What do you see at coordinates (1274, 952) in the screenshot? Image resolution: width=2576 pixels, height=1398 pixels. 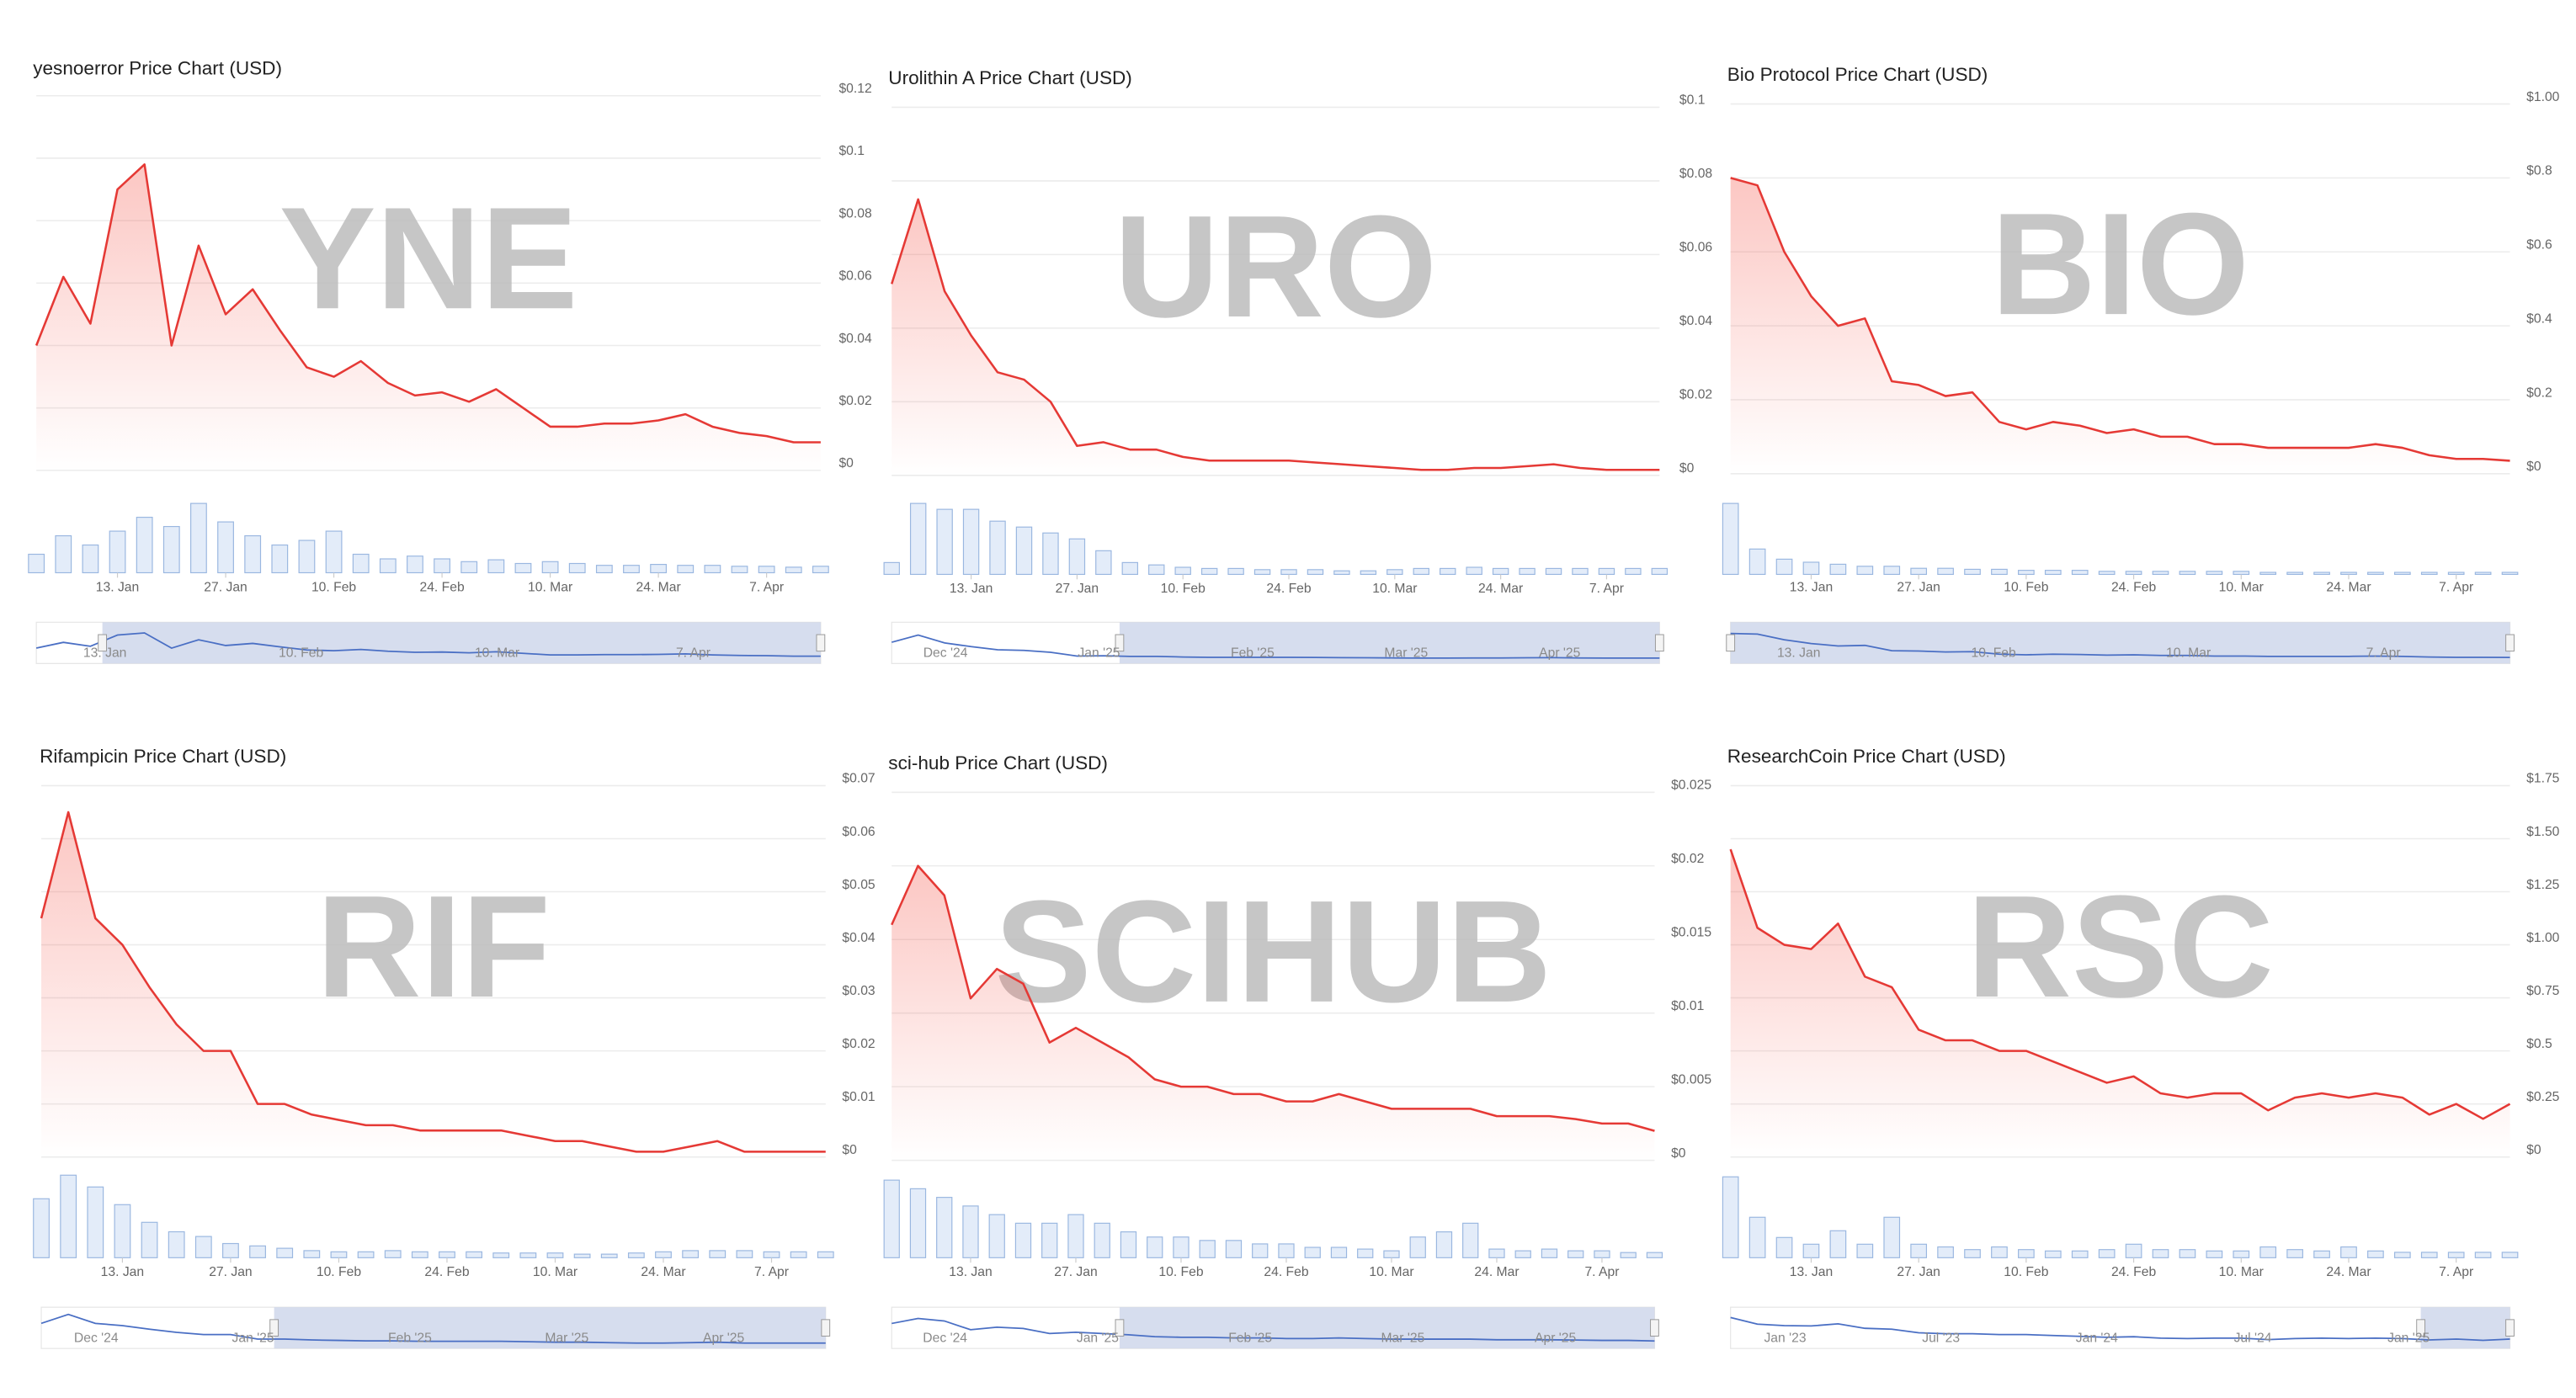 I see `watermark: SCIHUB` at bounding box center [1274, 952].